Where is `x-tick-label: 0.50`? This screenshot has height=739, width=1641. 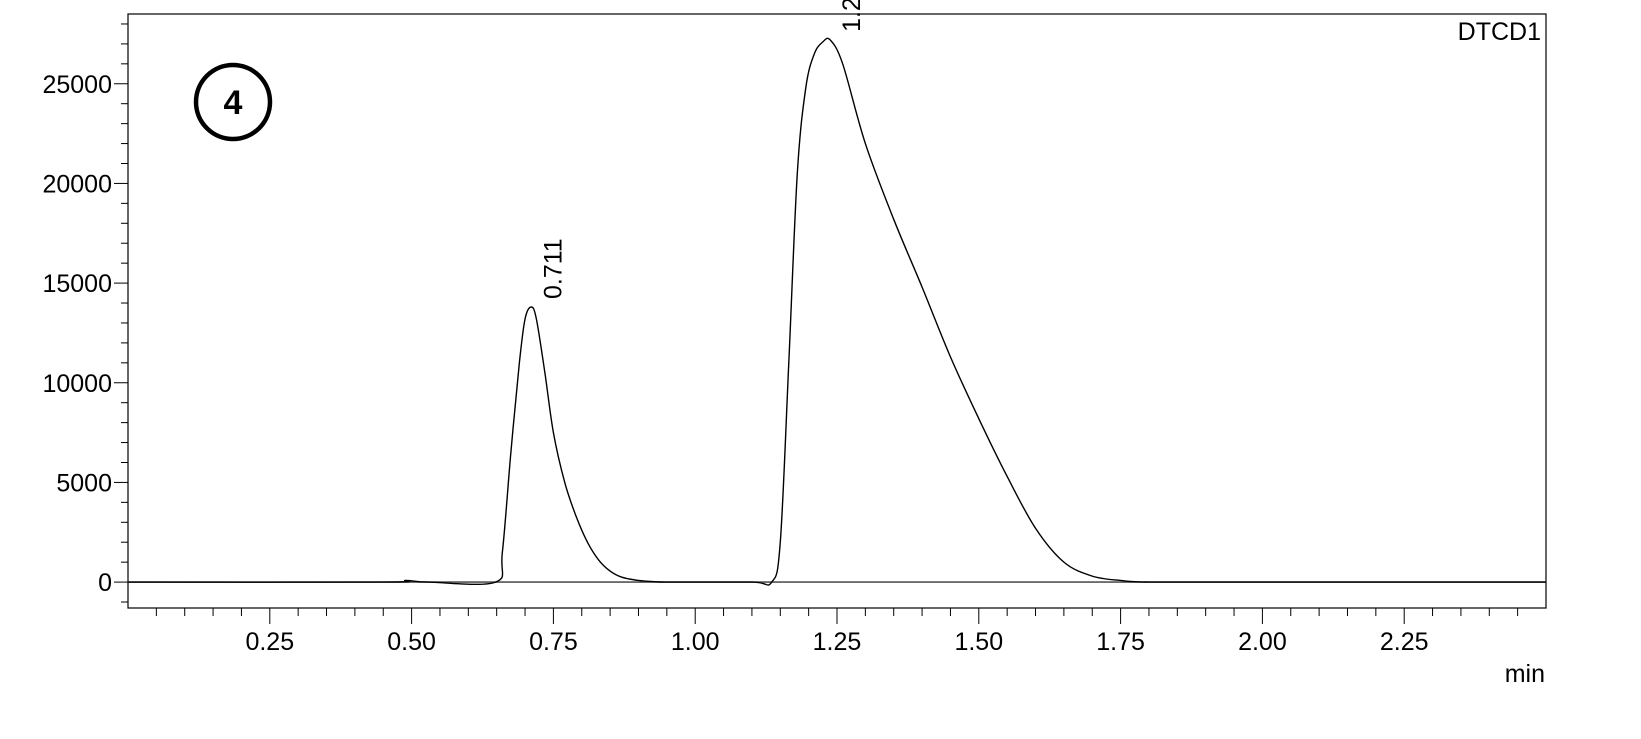 x-tick-label: 0.50 is located at coordinates (411, 642).